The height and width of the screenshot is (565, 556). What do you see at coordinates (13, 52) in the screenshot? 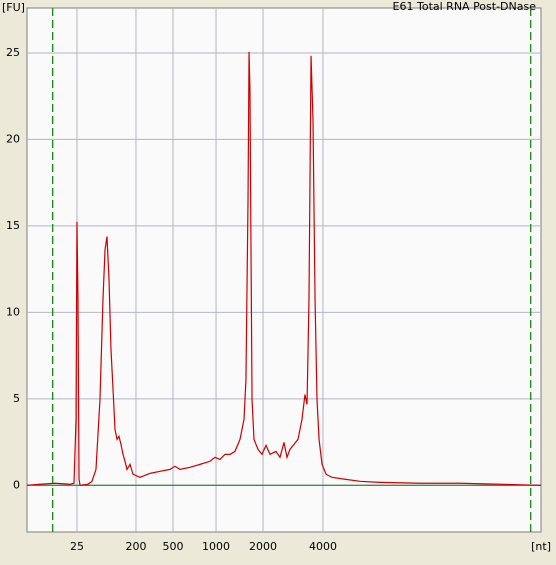
I see `y-tick-label: 25` at bounding box center [13, 52].